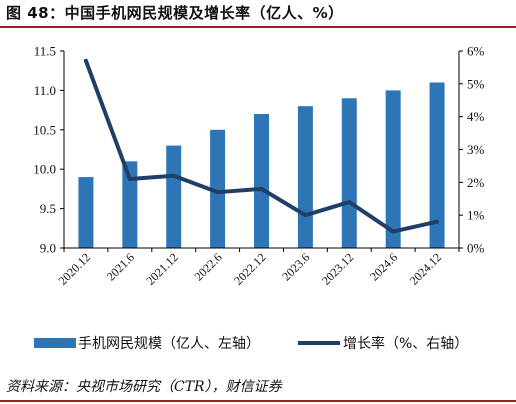  I want to click on x-category-label: 2024.6, so click(383, 266).